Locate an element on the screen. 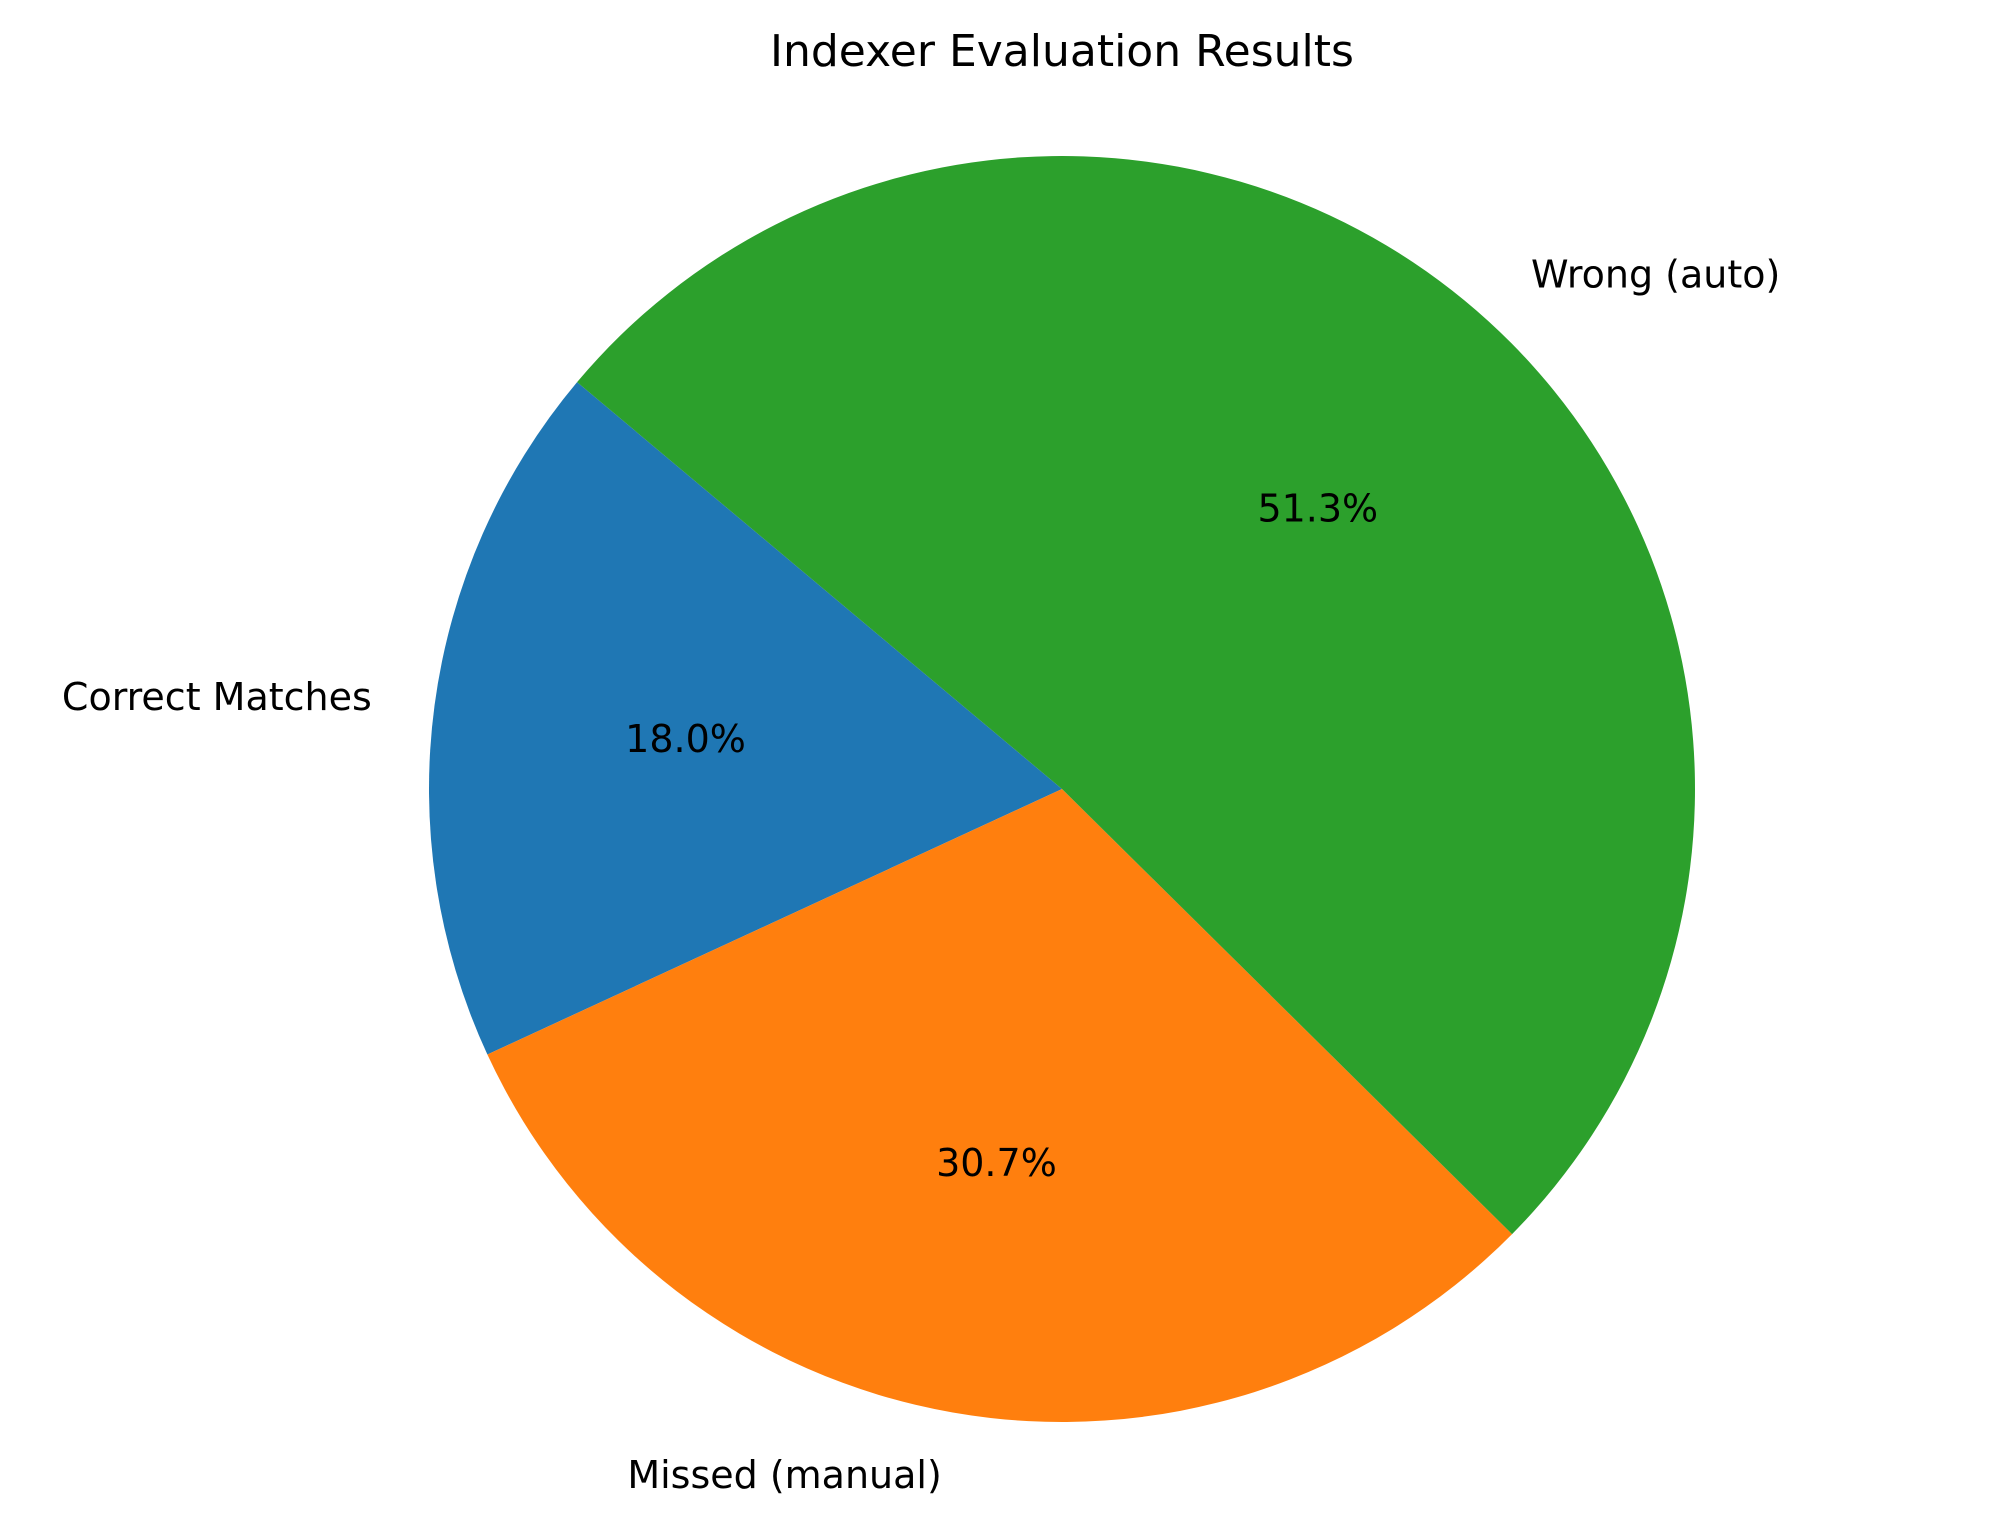 The width and height of the screenshot is (2016, 1519). slice-label-correct-matches: Correct Matches is located at coordinates (217, 697).